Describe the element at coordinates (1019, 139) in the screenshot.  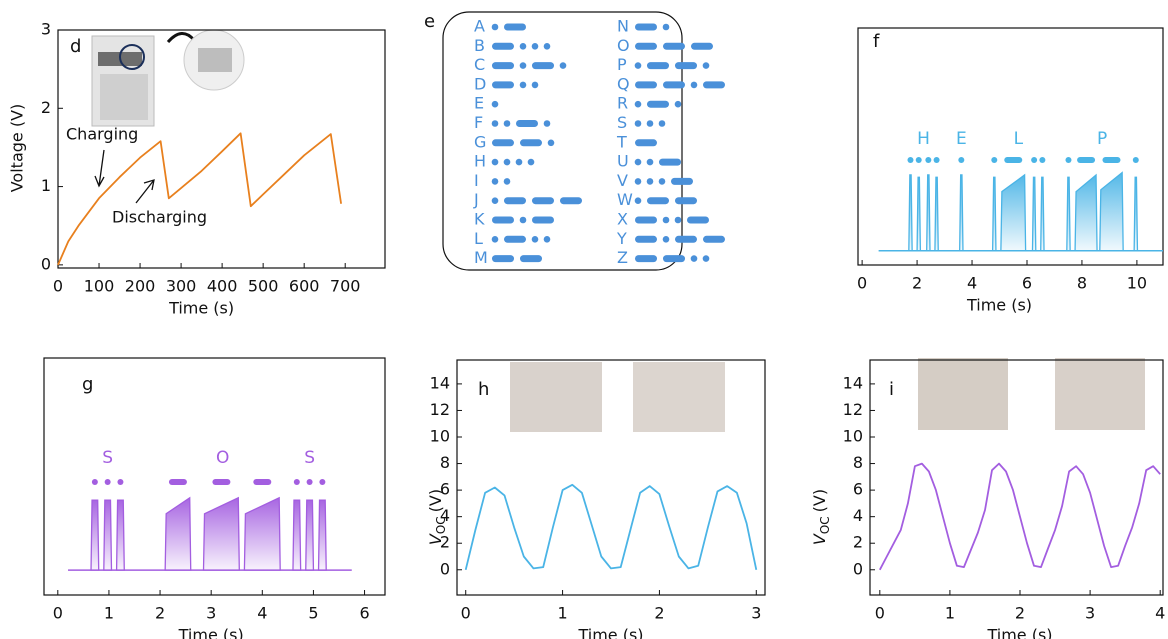
I see `letter-label: L` at that location.